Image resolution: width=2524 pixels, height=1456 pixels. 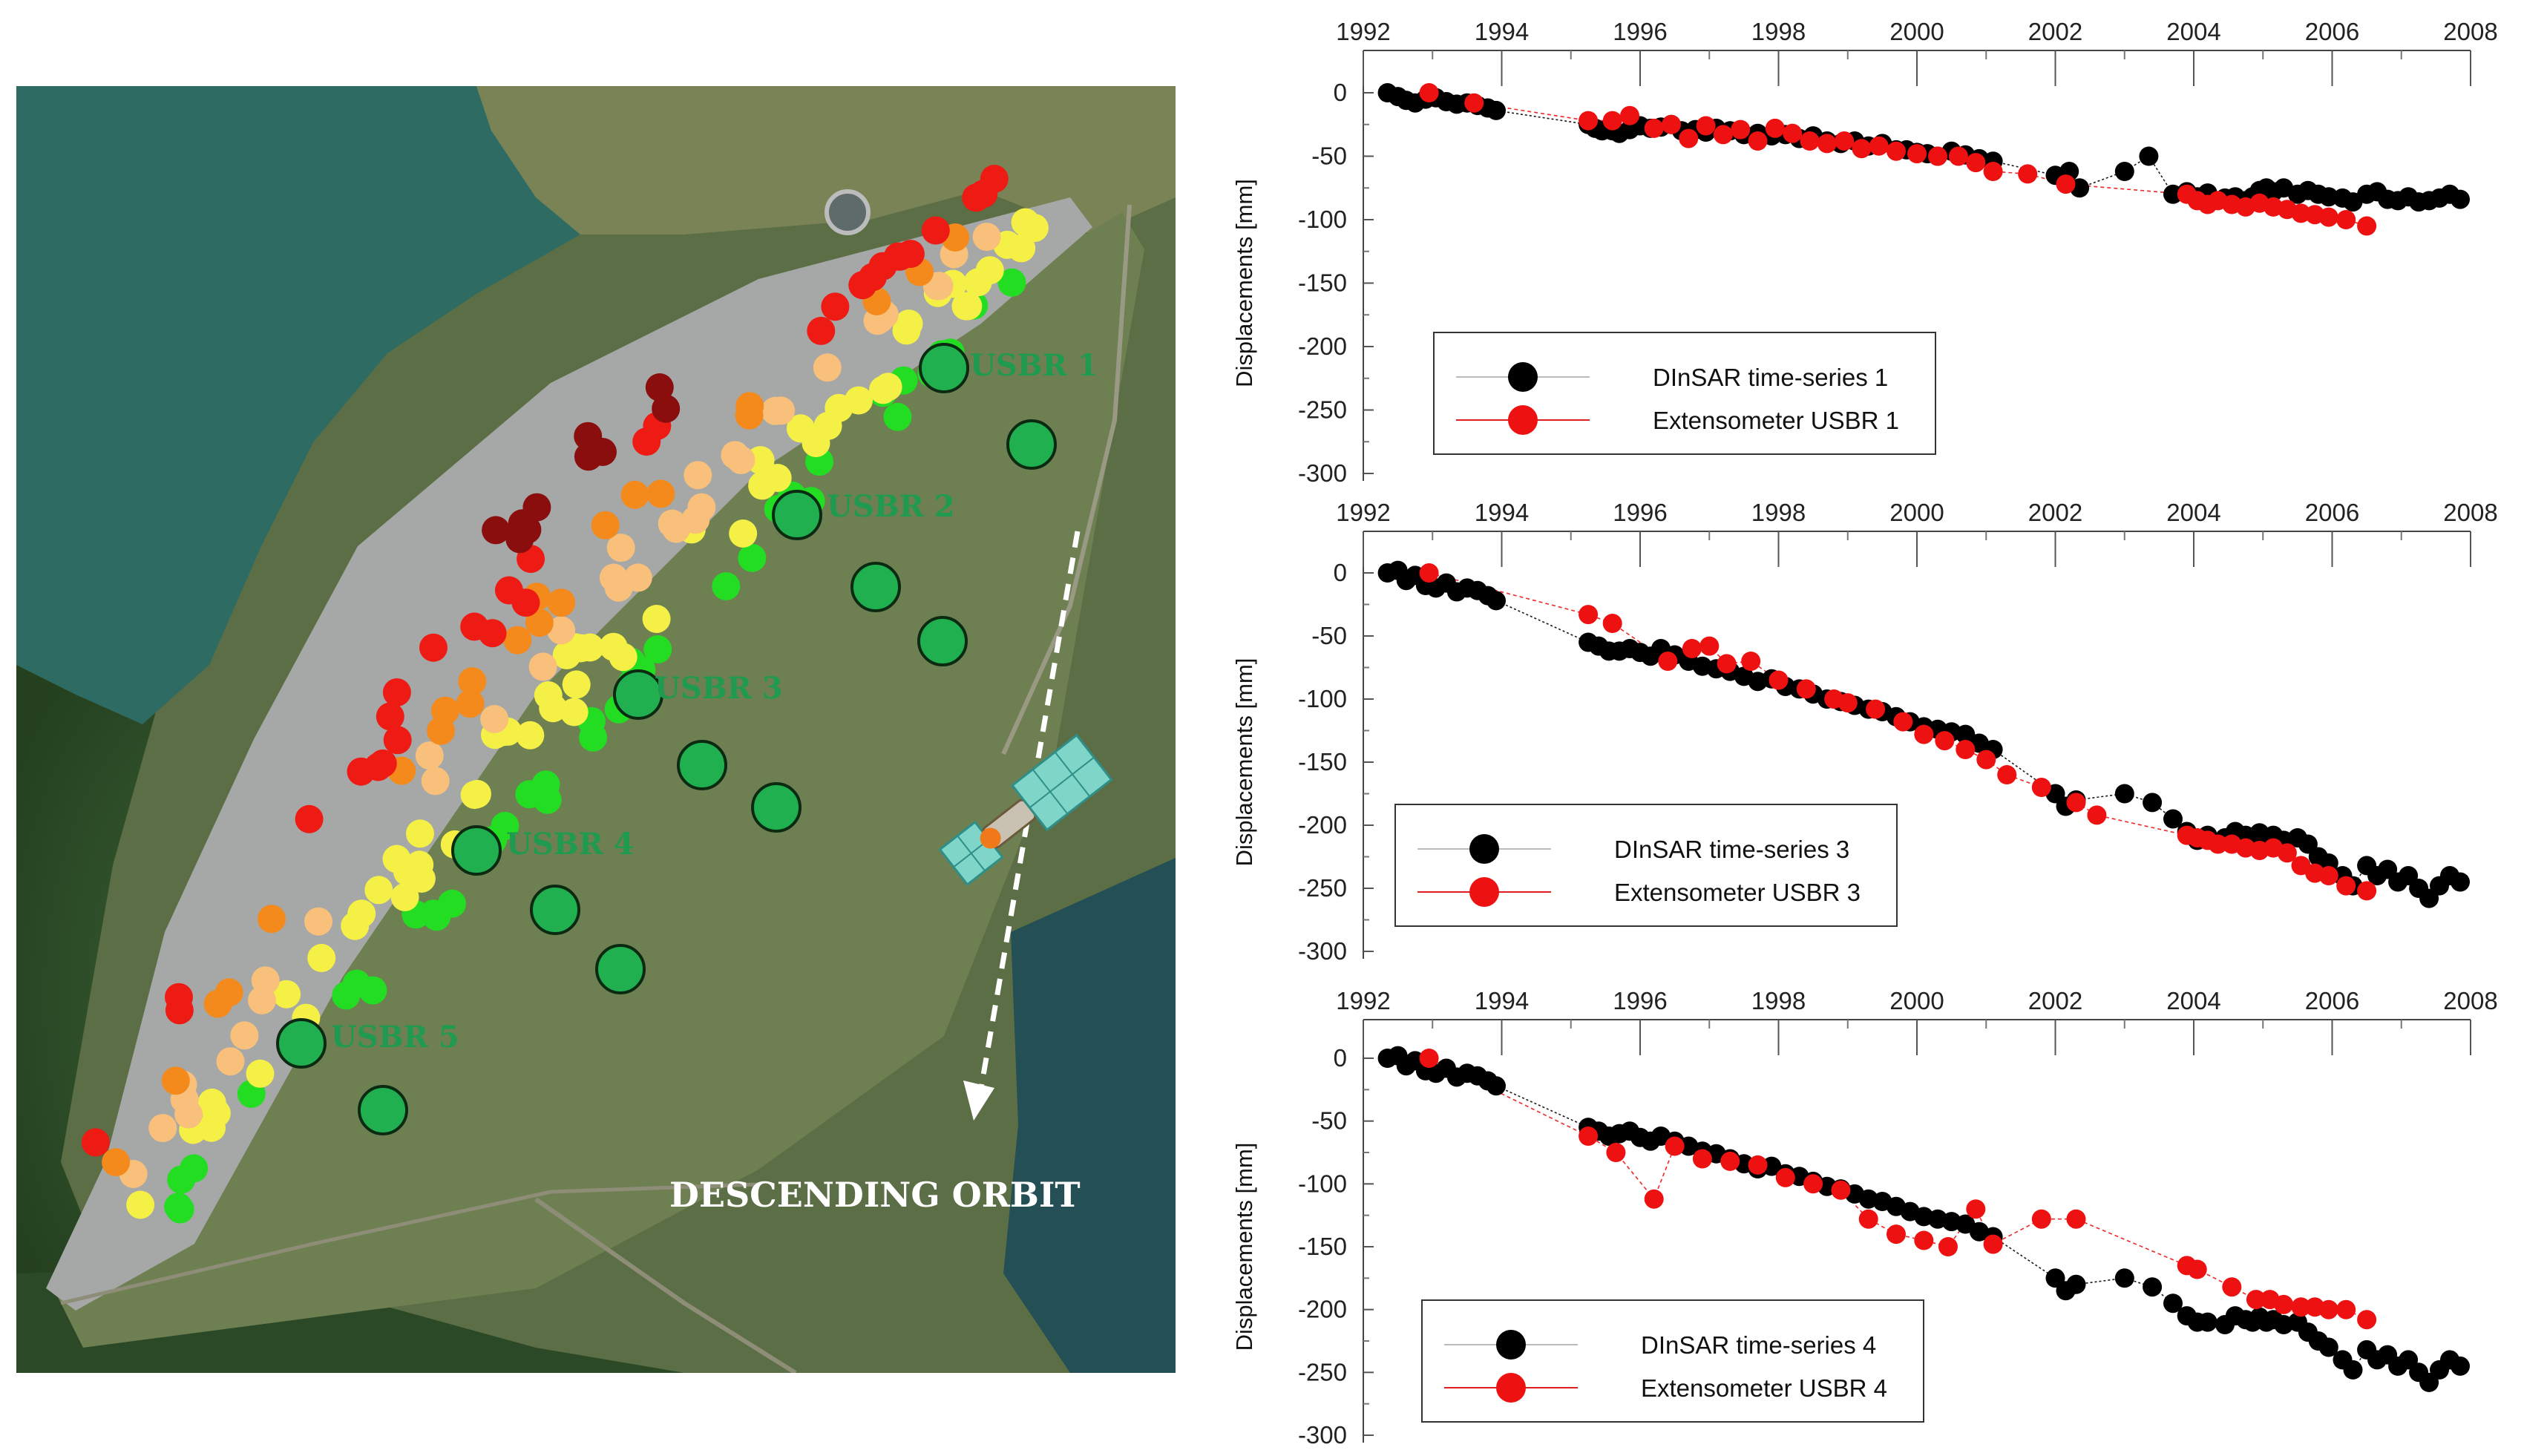 What do you see at coordinates (1770, 378) in the screenshot?
I see `legend-label: DInSAR time-series 1` at bounding box center [1770, 378].